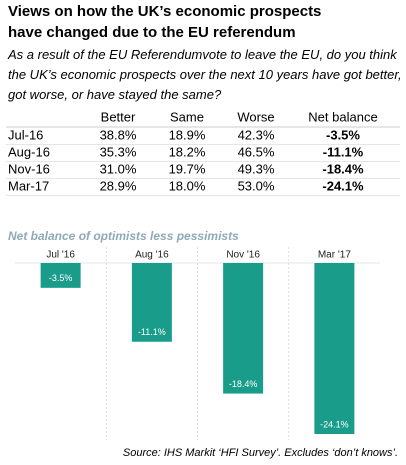 The width and height of the screenshot is (406, 465). I want to click on table-cell: 19.7%, so click(187, 168).